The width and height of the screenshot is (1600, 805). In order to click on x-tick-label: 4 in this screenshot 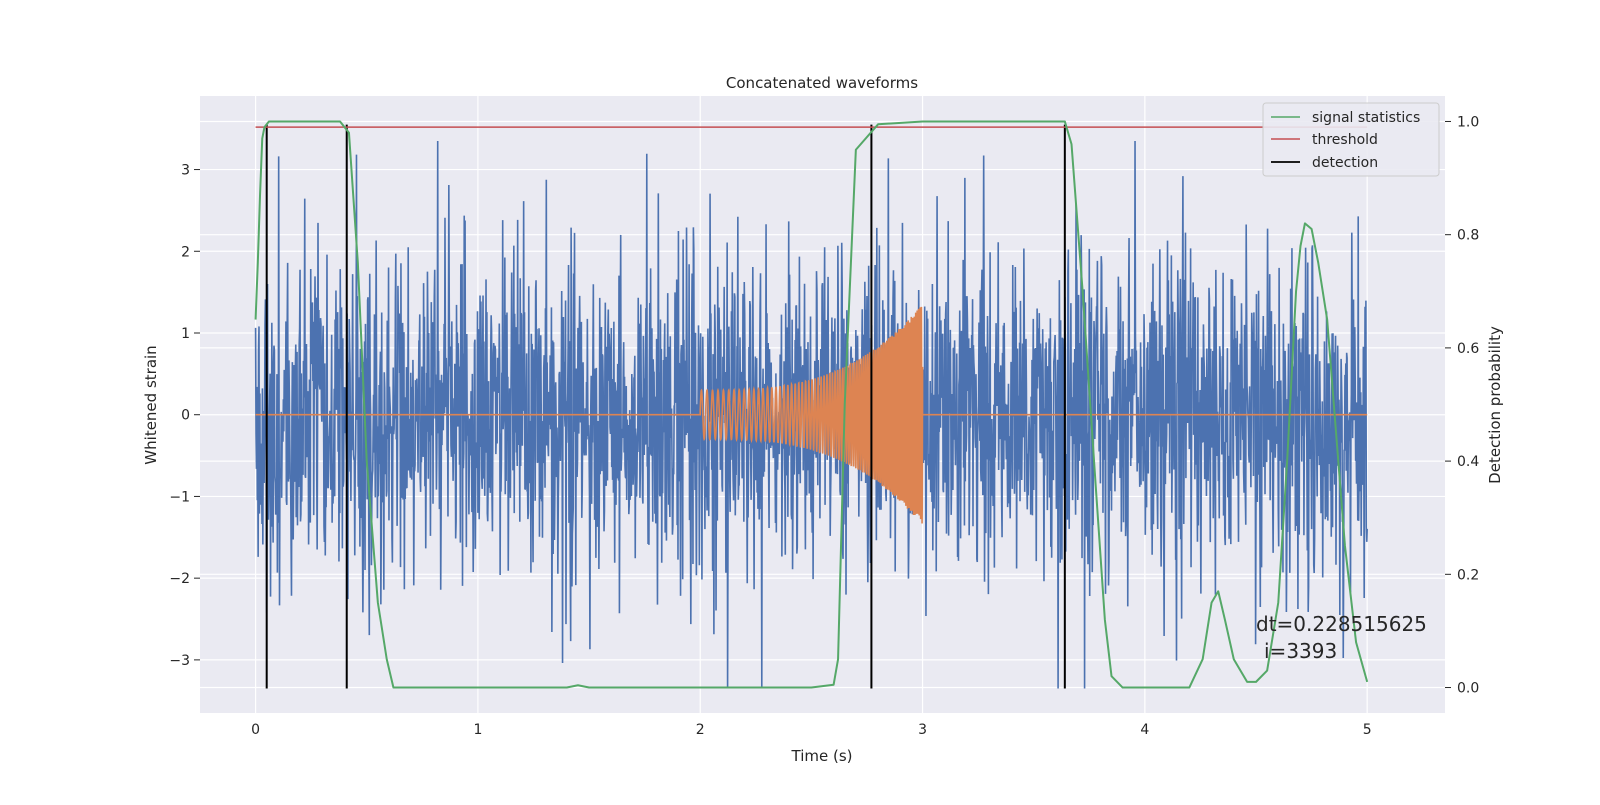, I will do `click(1144, 730)`.